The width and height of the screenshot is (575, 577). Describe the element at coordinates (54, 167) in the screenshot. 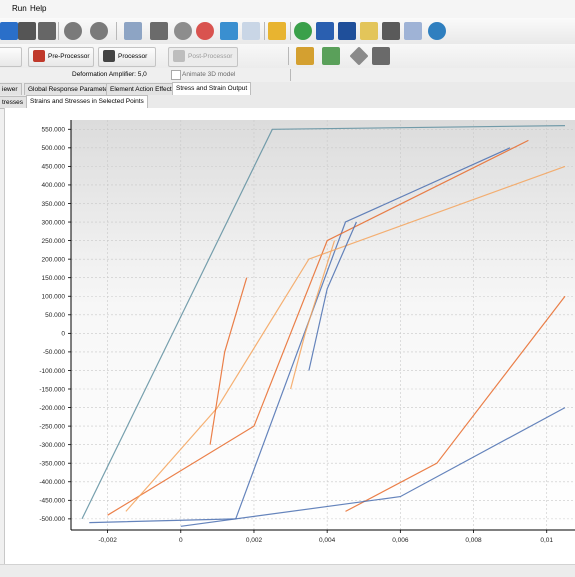

I see `y-tick-label: 450.000` at that location.